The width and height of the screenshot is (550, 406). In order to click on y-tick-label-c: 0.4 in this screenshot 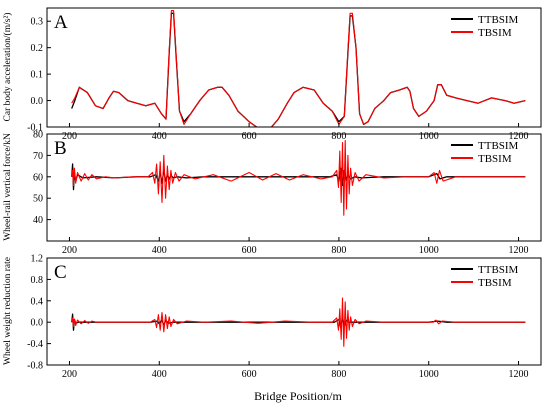, I will do `click(37, 301)`.